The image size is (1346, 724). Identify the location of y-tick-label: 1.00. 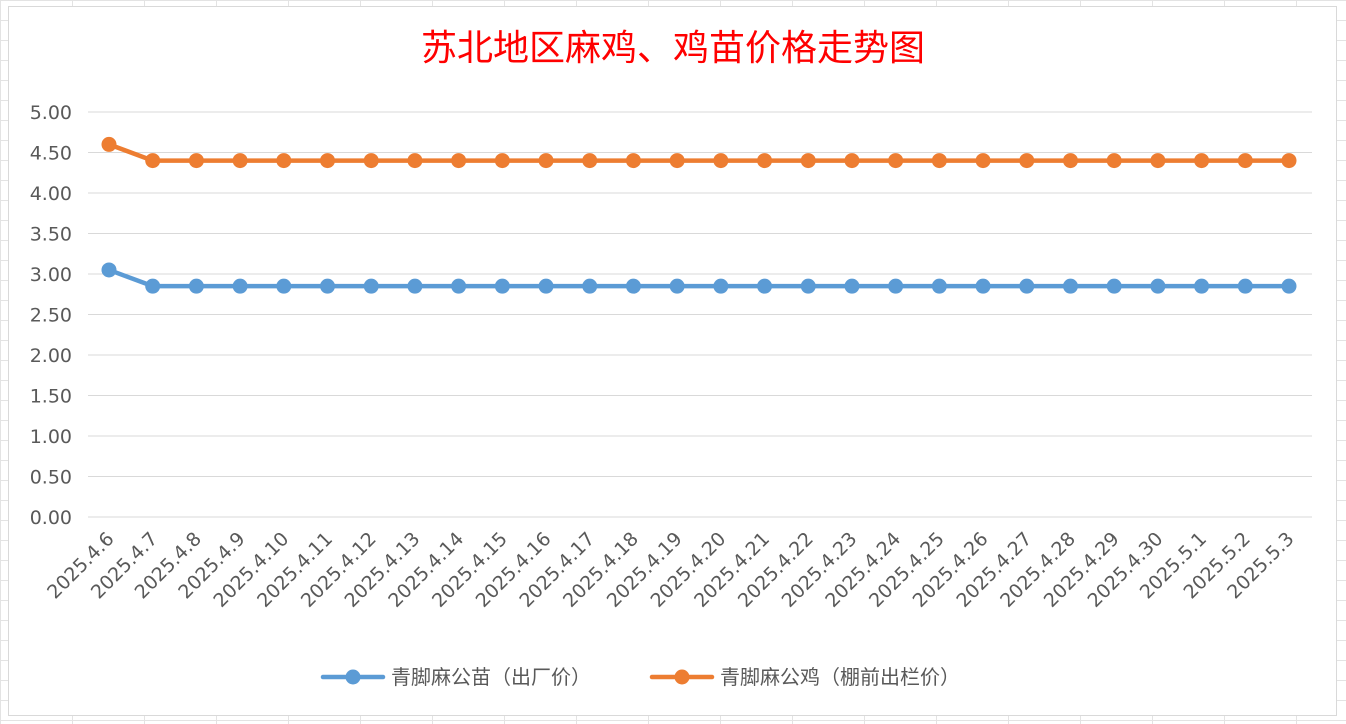
(51, 437).